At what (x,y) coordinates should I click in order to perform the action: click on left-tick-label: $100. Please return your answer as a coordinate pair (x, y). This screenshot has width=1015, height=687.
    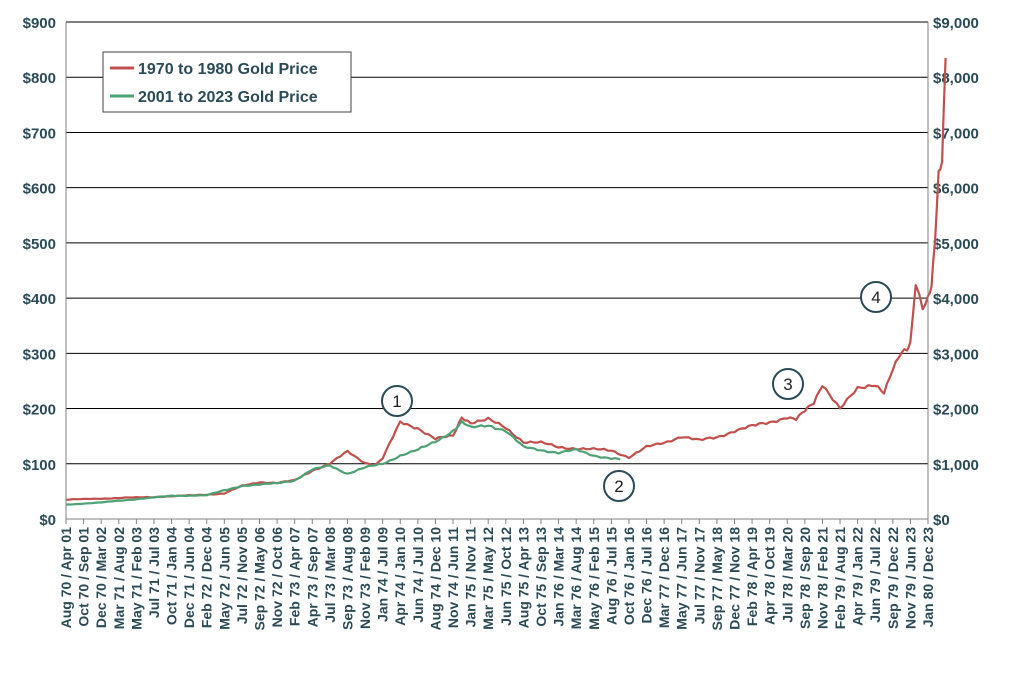
    Looking at the image, I should click on (39, 465).